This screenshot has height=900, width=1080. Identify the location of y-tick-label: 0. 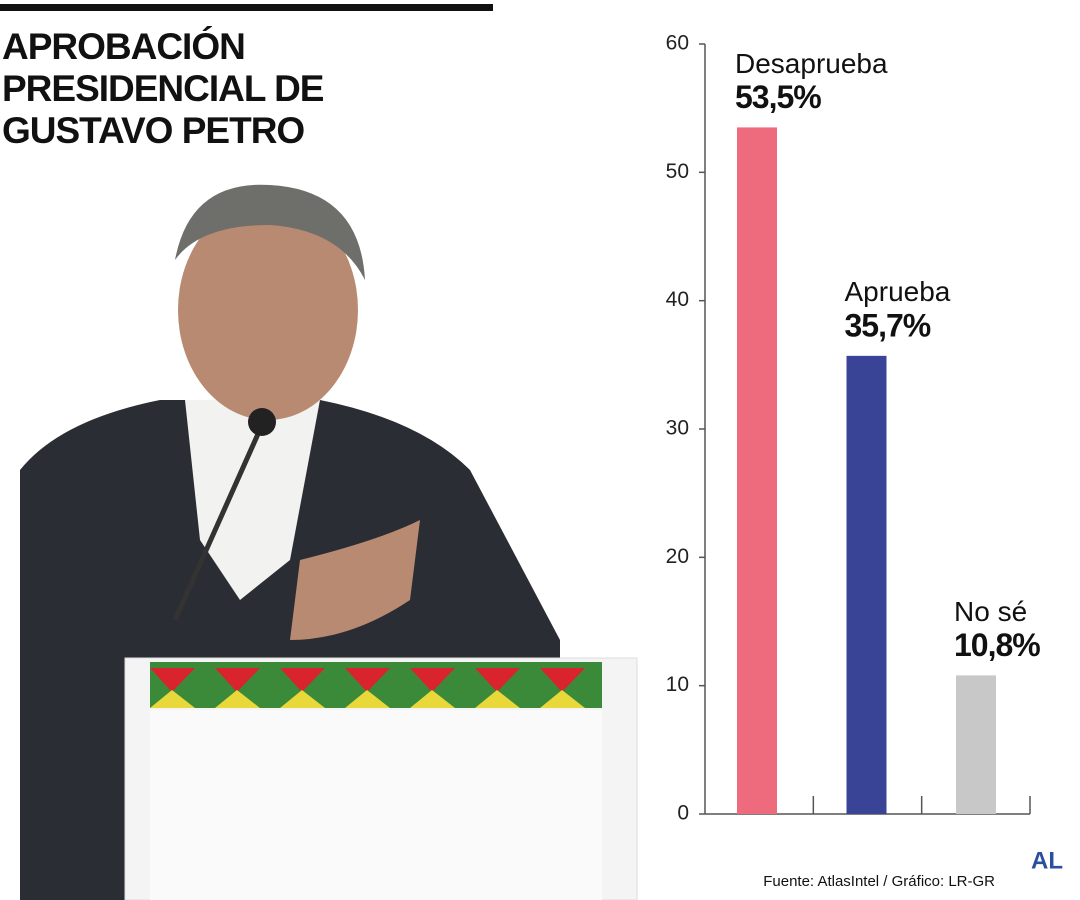
(683, 813).